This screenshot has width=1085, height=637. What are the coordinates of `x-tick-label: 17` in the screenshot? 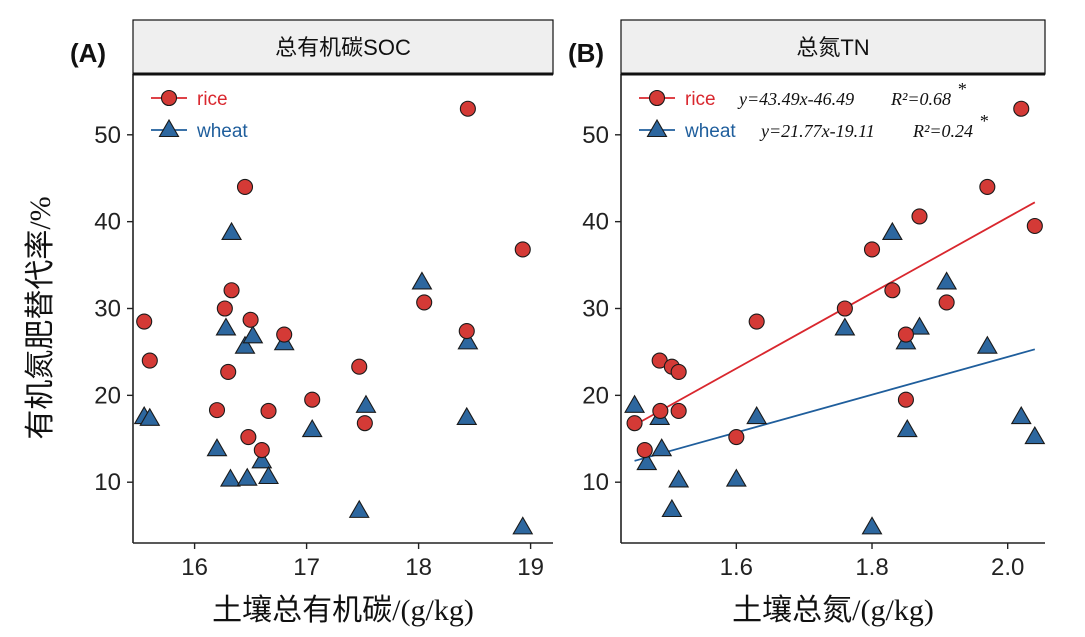 It's located at (306, 567).